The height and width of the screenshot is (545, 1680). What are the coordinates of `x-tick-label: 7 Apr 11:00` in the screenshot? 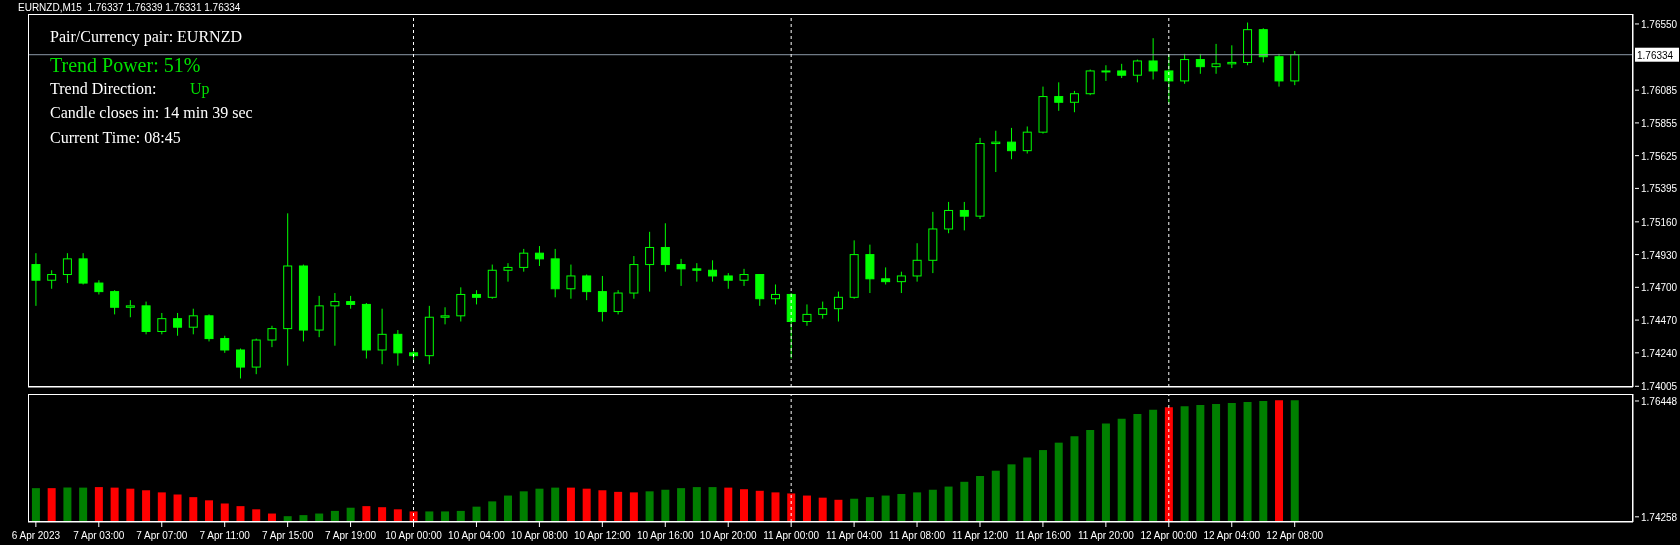 It's located at (225, 535).